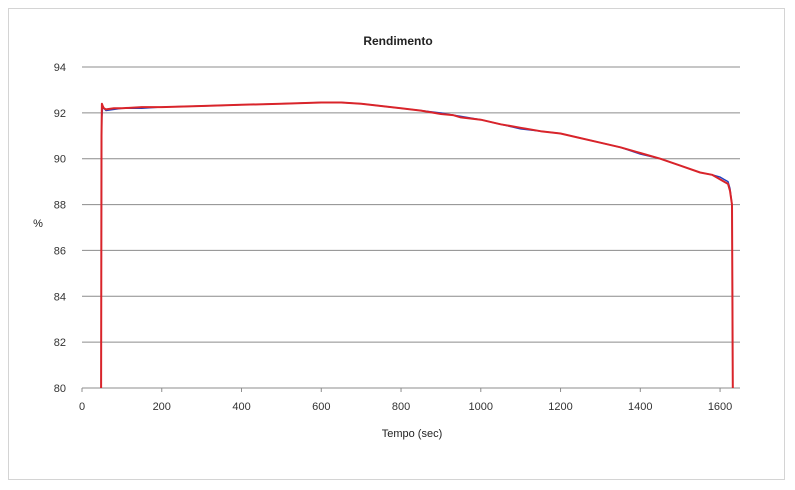 The width and height of the screenshot is (795, 490). What do you see at coordinates (60, 228) in the screenshot?
I see `y-tick-labels: 80 82 84 86 88 90 92 94` at bounding box center [60, 228].